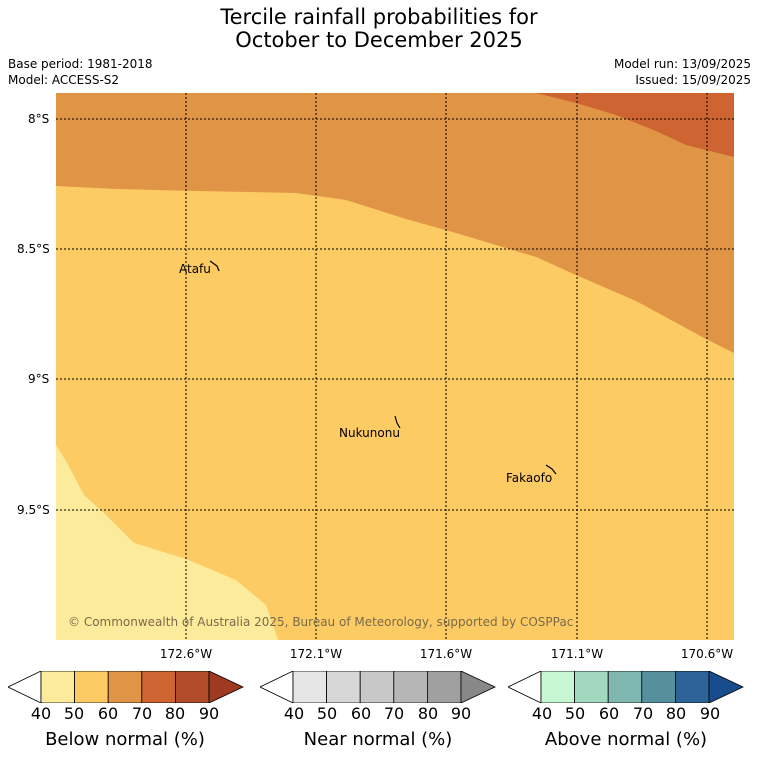  I want to click on atafu-island-outline, so click(214, 266).